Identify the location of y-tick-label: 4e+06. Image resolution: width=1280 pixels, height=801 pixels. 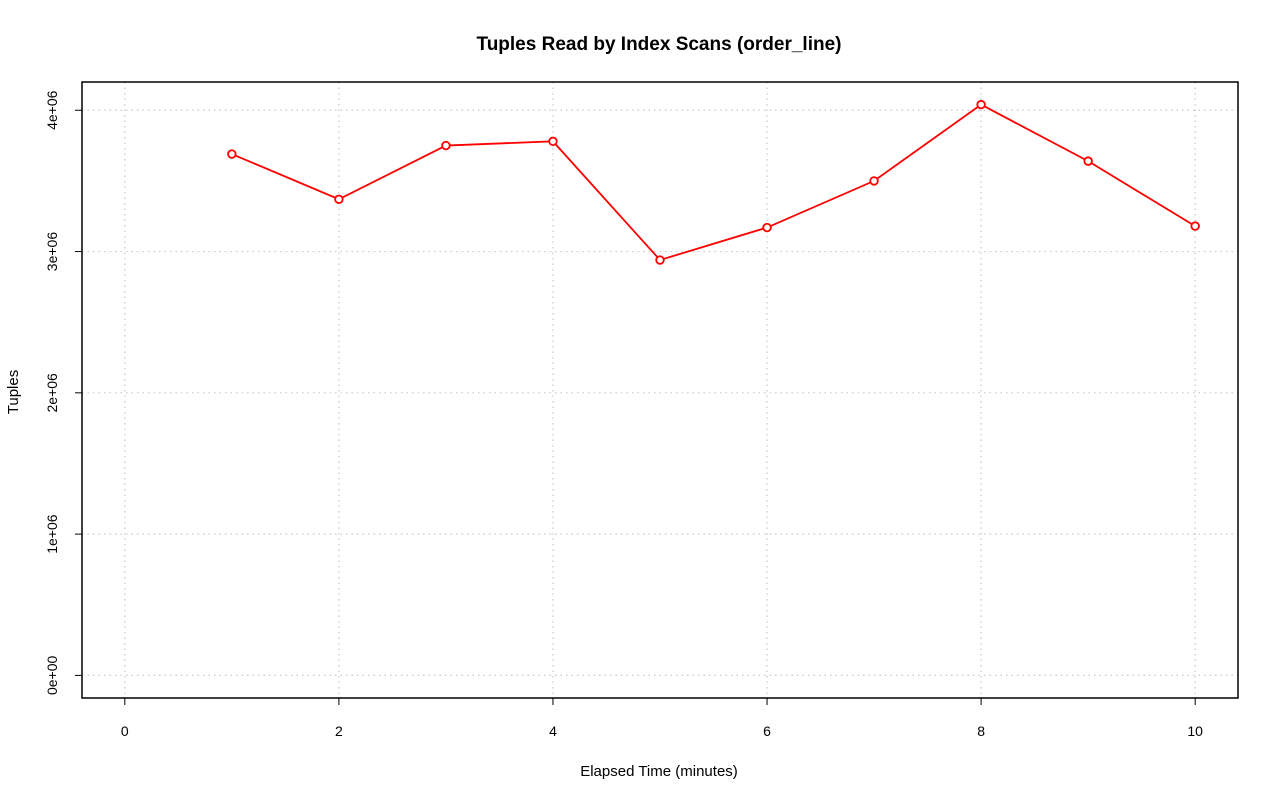
(52, 110).